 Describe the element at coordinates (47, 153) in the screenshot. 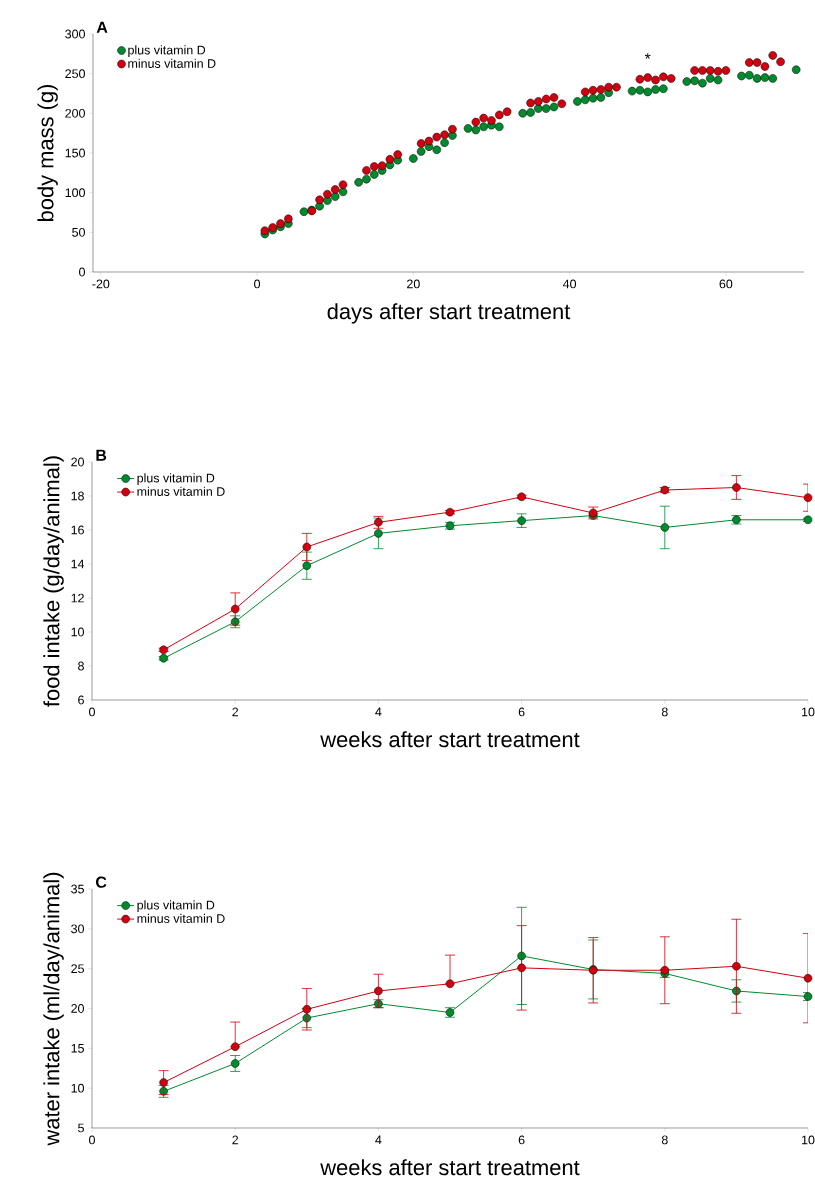

I see `y-axis-title: body mass (g)` at that location.